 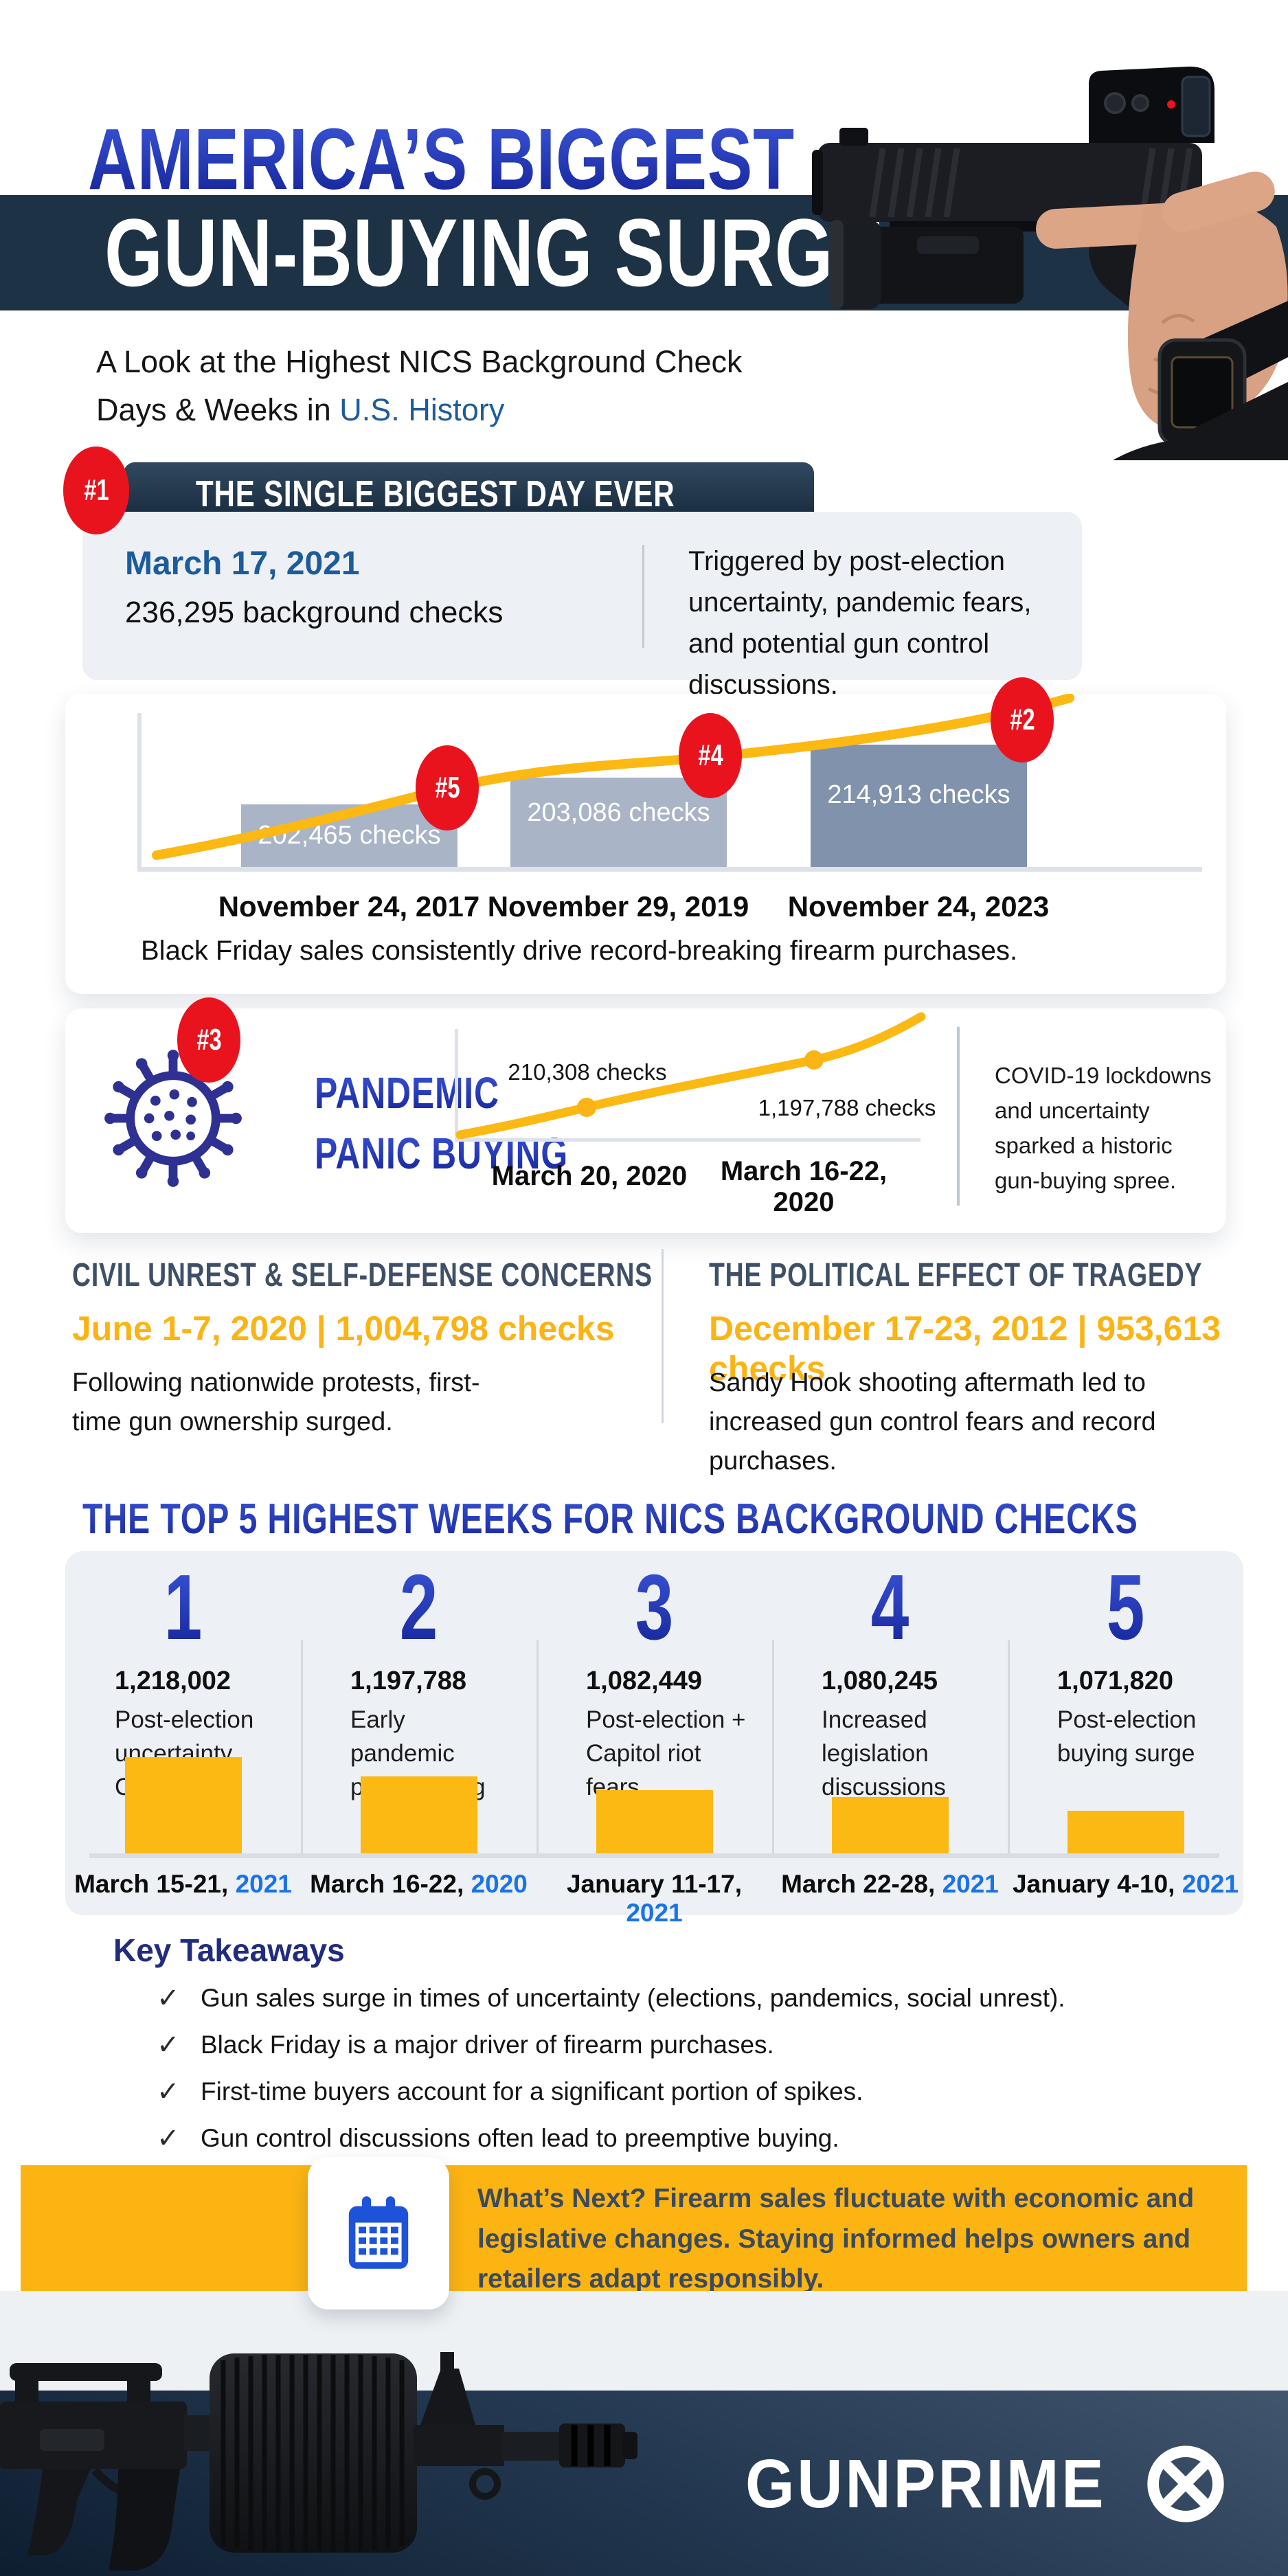 I want to click on top5-rank-5: 5, so click(x=1125, y=1607).